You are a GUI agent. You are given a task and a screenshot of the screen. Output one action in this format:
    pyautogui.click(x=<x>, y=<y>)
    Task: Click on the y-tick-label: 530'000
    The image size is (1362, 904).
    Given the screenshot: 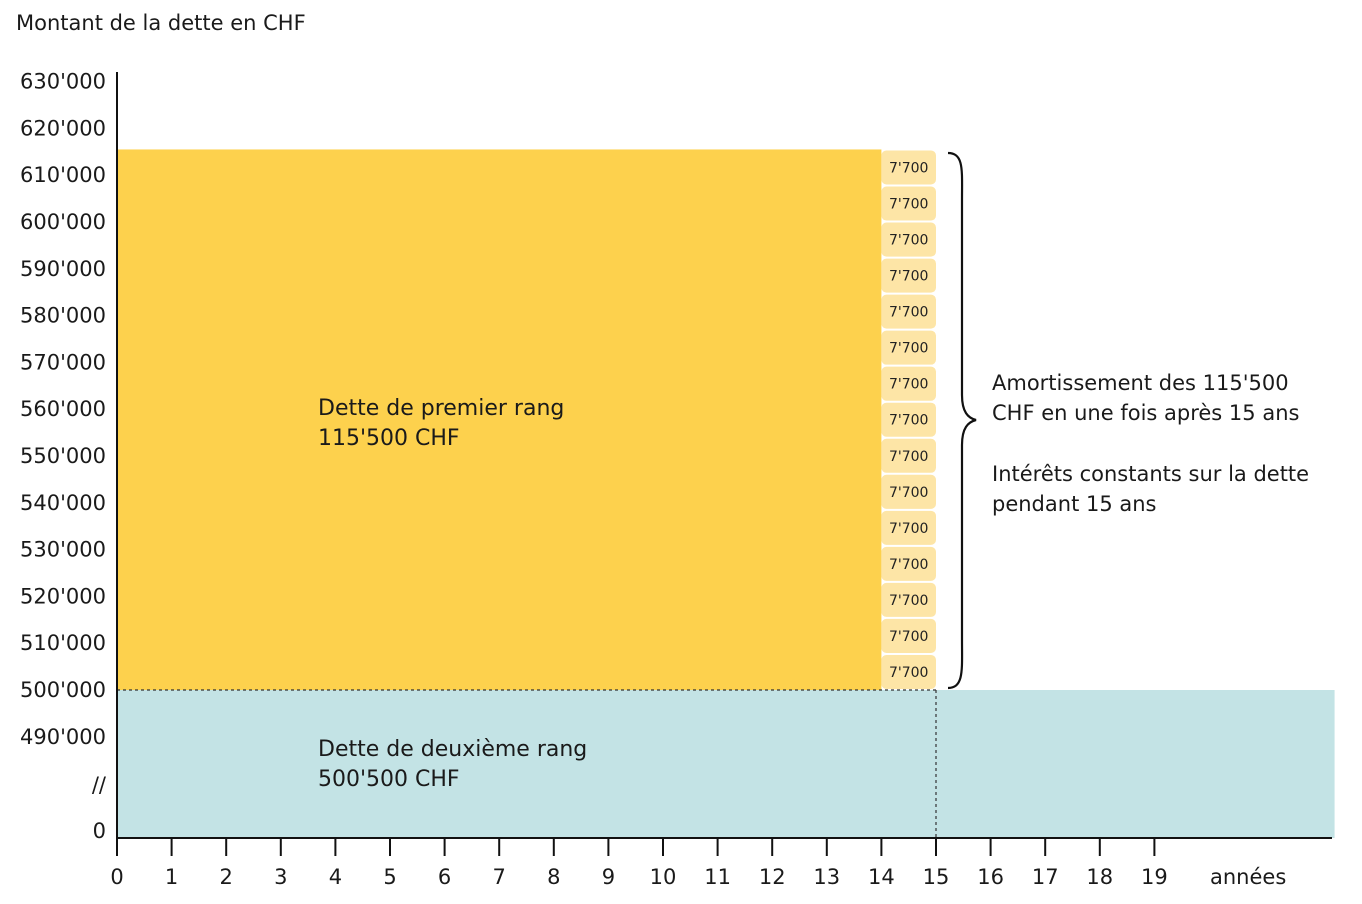 What is the action you would take?
    pyautogui.click(x=63, y=550)
    